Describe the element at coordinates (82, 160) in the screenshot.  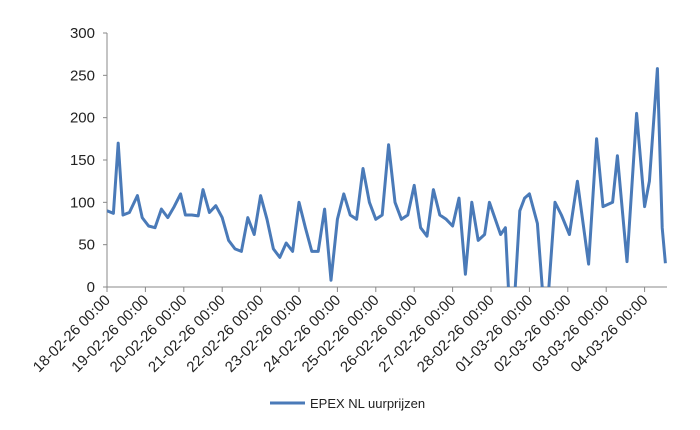
I see `y-tick-label: 150` at that location.